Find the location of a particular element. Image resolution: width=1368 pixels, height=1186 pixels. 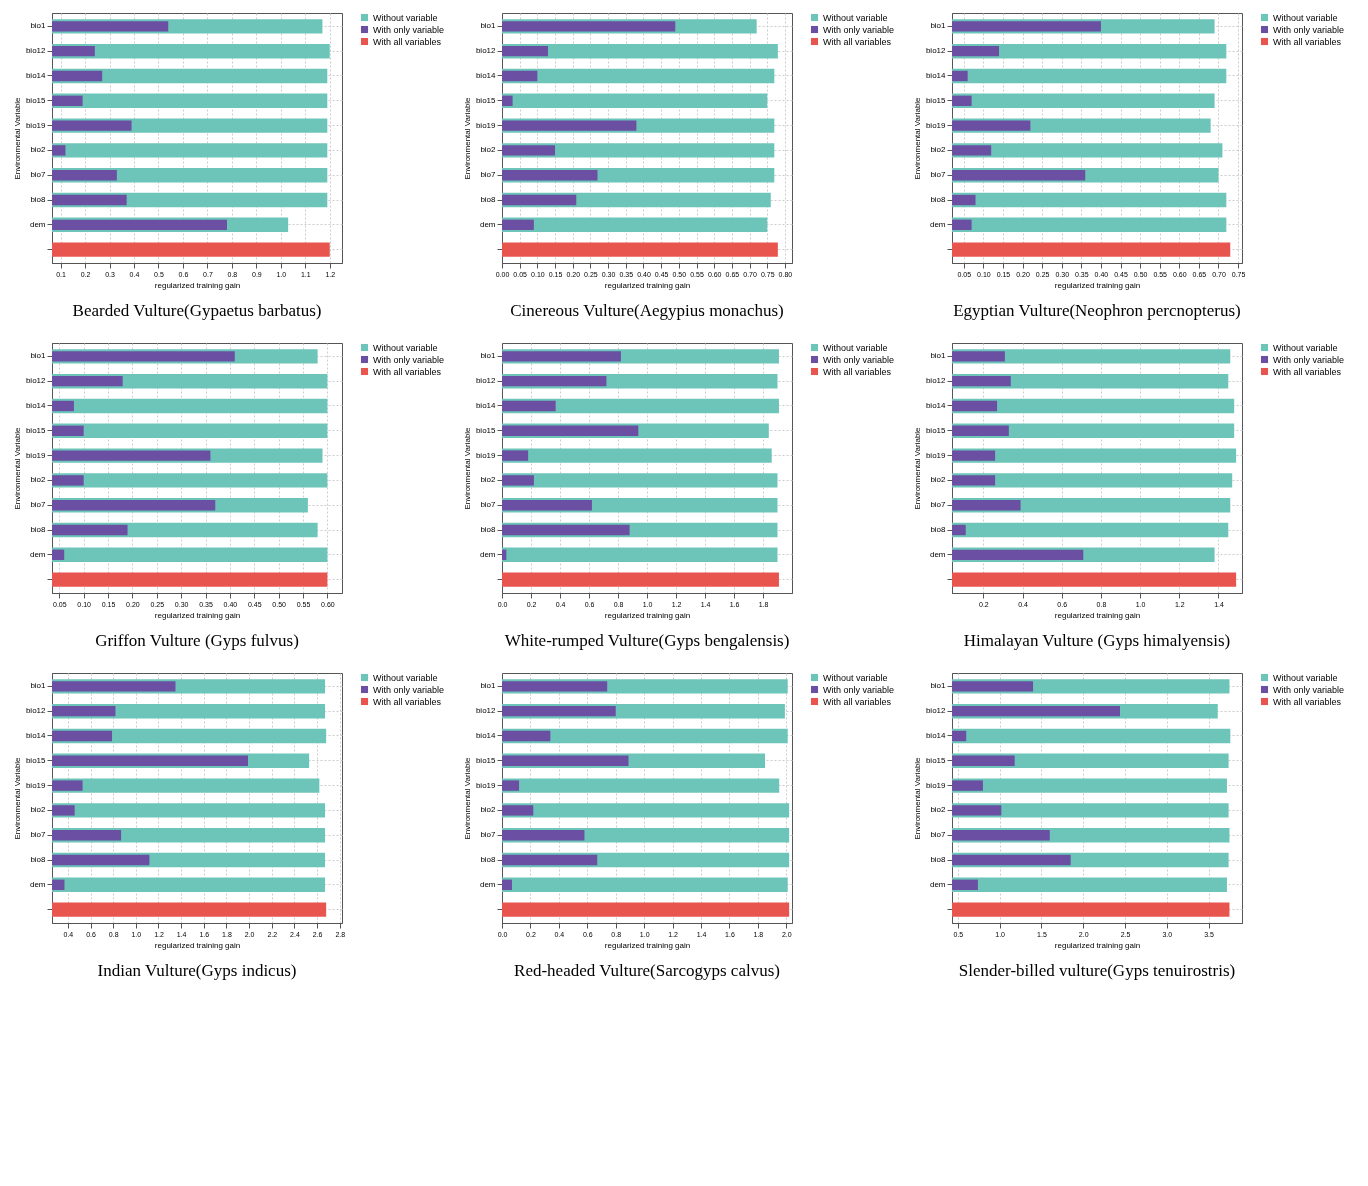

text: Griffon Vulture (Gyps fulvus) is located at coordinates (197, 640).